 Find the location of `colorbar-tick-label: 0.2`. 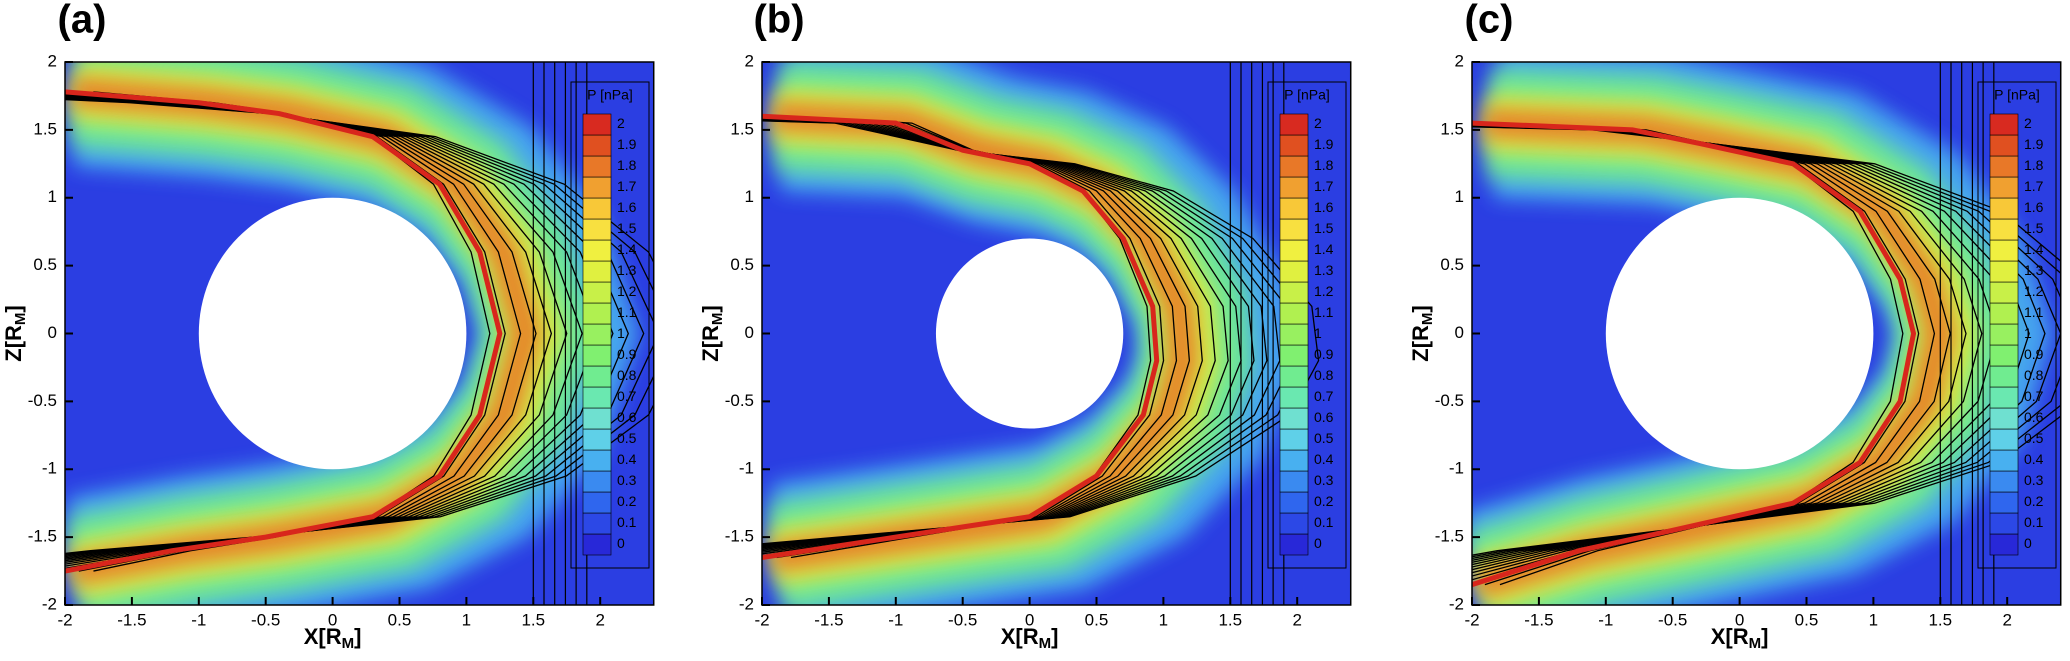

colorbar-tick-label: 0.2 is located at coordinates (2034, 501).